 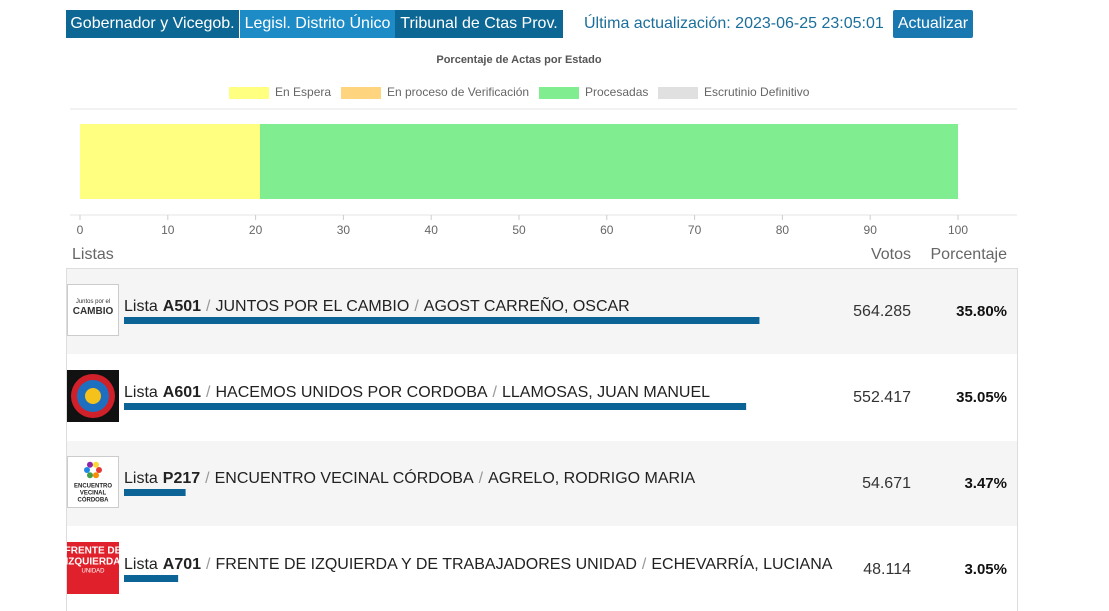 What do you see at coordinates (344, 230) in the screenshot?
I see `x-tick-label: 30` at bounding box center [344, 230].